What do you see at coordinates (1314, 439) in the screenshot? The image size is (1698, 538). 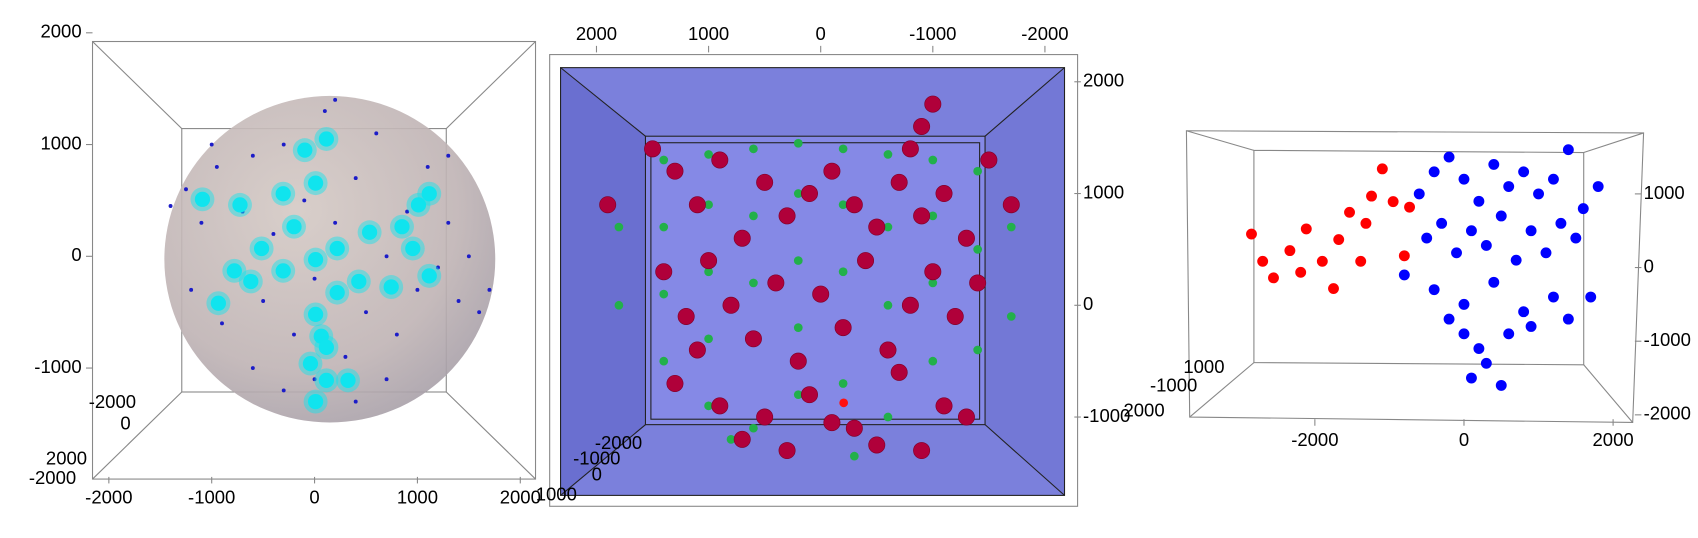 I see `x-tick-label: -2000` at bounding box center [1314, 439].